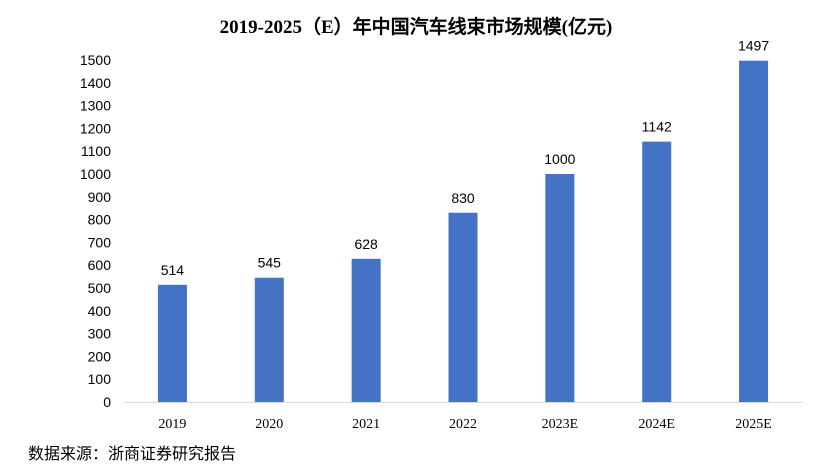 This screenshot has height=469, width=832. I want to click on y-tick-label: 0, so click(107, 402).